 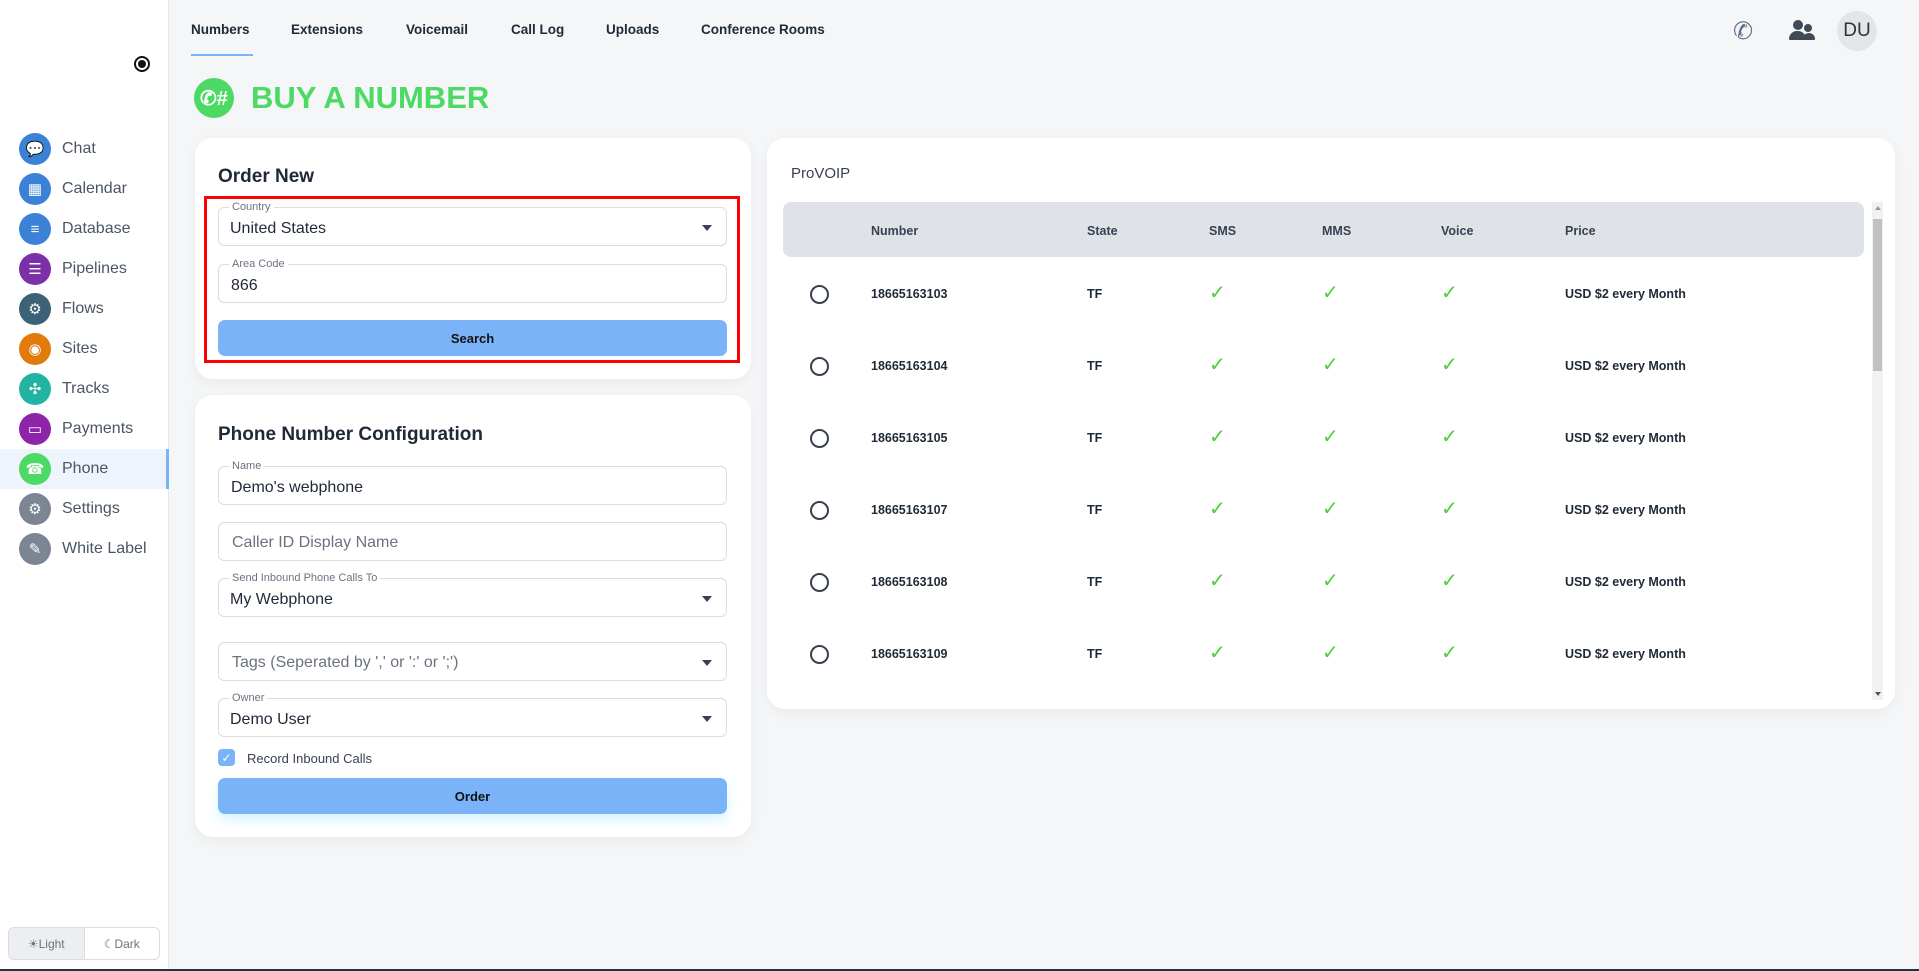 I want to click on column-header-mms: MMS, so click(x=1337, y=231).